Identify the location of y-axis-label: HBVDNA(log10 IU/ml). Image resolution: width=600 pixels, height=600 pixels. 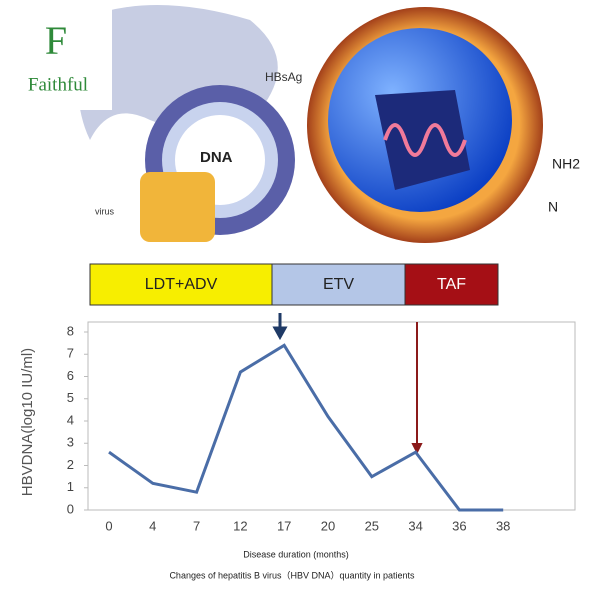
(27, 422).